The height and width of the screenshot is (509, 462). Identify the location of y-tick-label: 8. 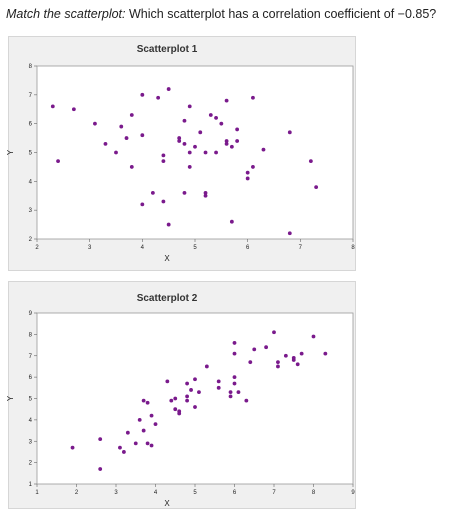
(31, 335).